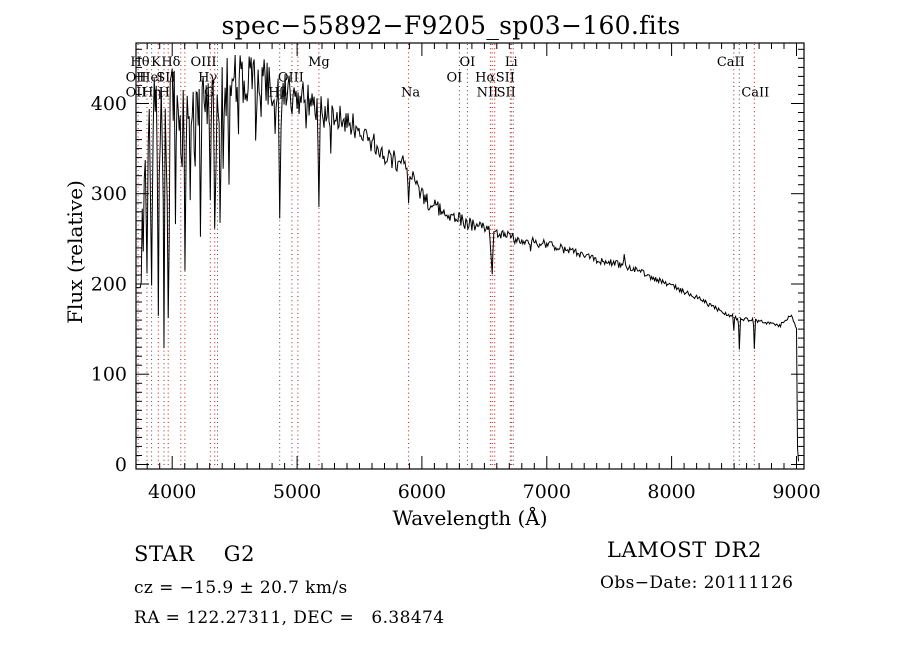  Describe the element at coordinates (109, 375) in the screenshot. I see `y-tick-label: 100` at that location.